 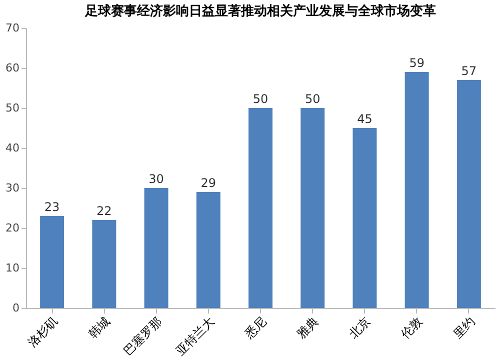 What do you see at coordinates (13, 228) in the screenshot?
I see `y-tick-label: 20` at bounding box center [13, 228].